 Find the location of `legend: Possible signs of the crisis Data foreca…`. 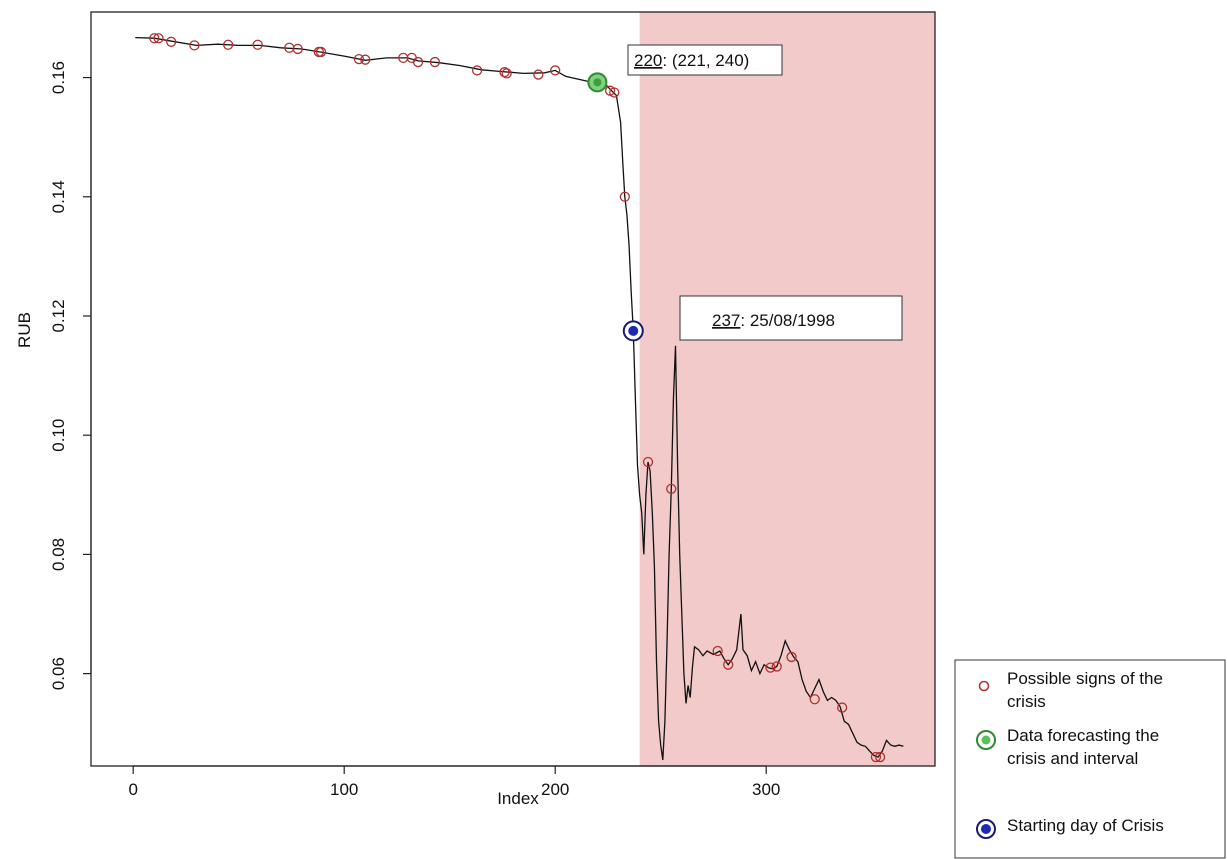

legend: Possible signs of the crisis Data foreca… is located at coordinates (1090, 759).